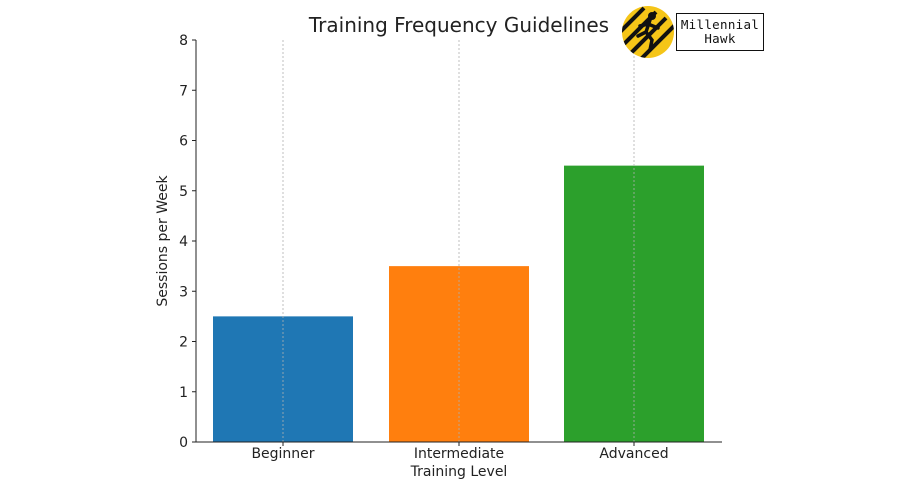  I want to click on logo-wordmark: Millennial Hawk, so click(720, 32).